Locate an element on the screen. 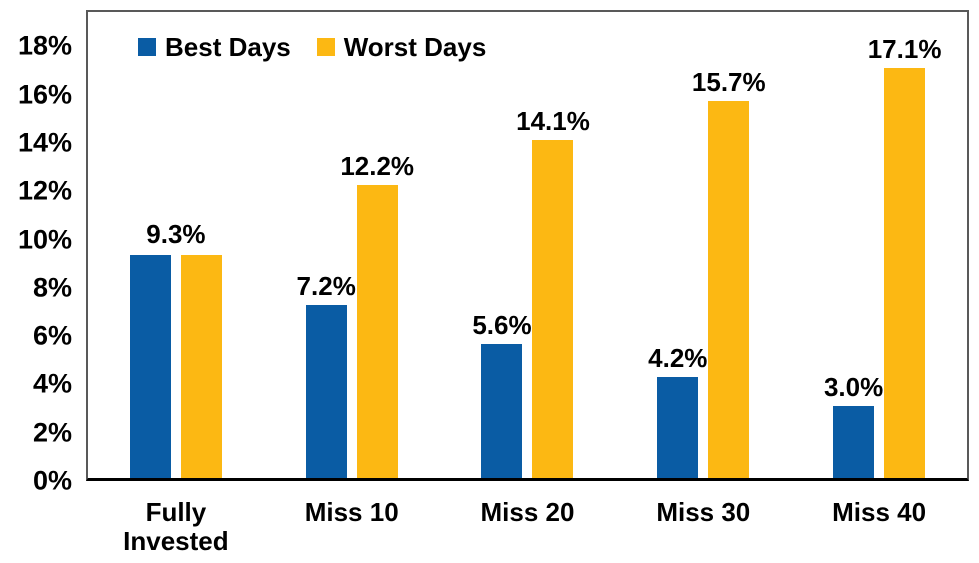 Image resolution: width=979 pixels, height=563 pixels. bar-best-days-miss-20: 5.6% is located at coordinates (502, 395).